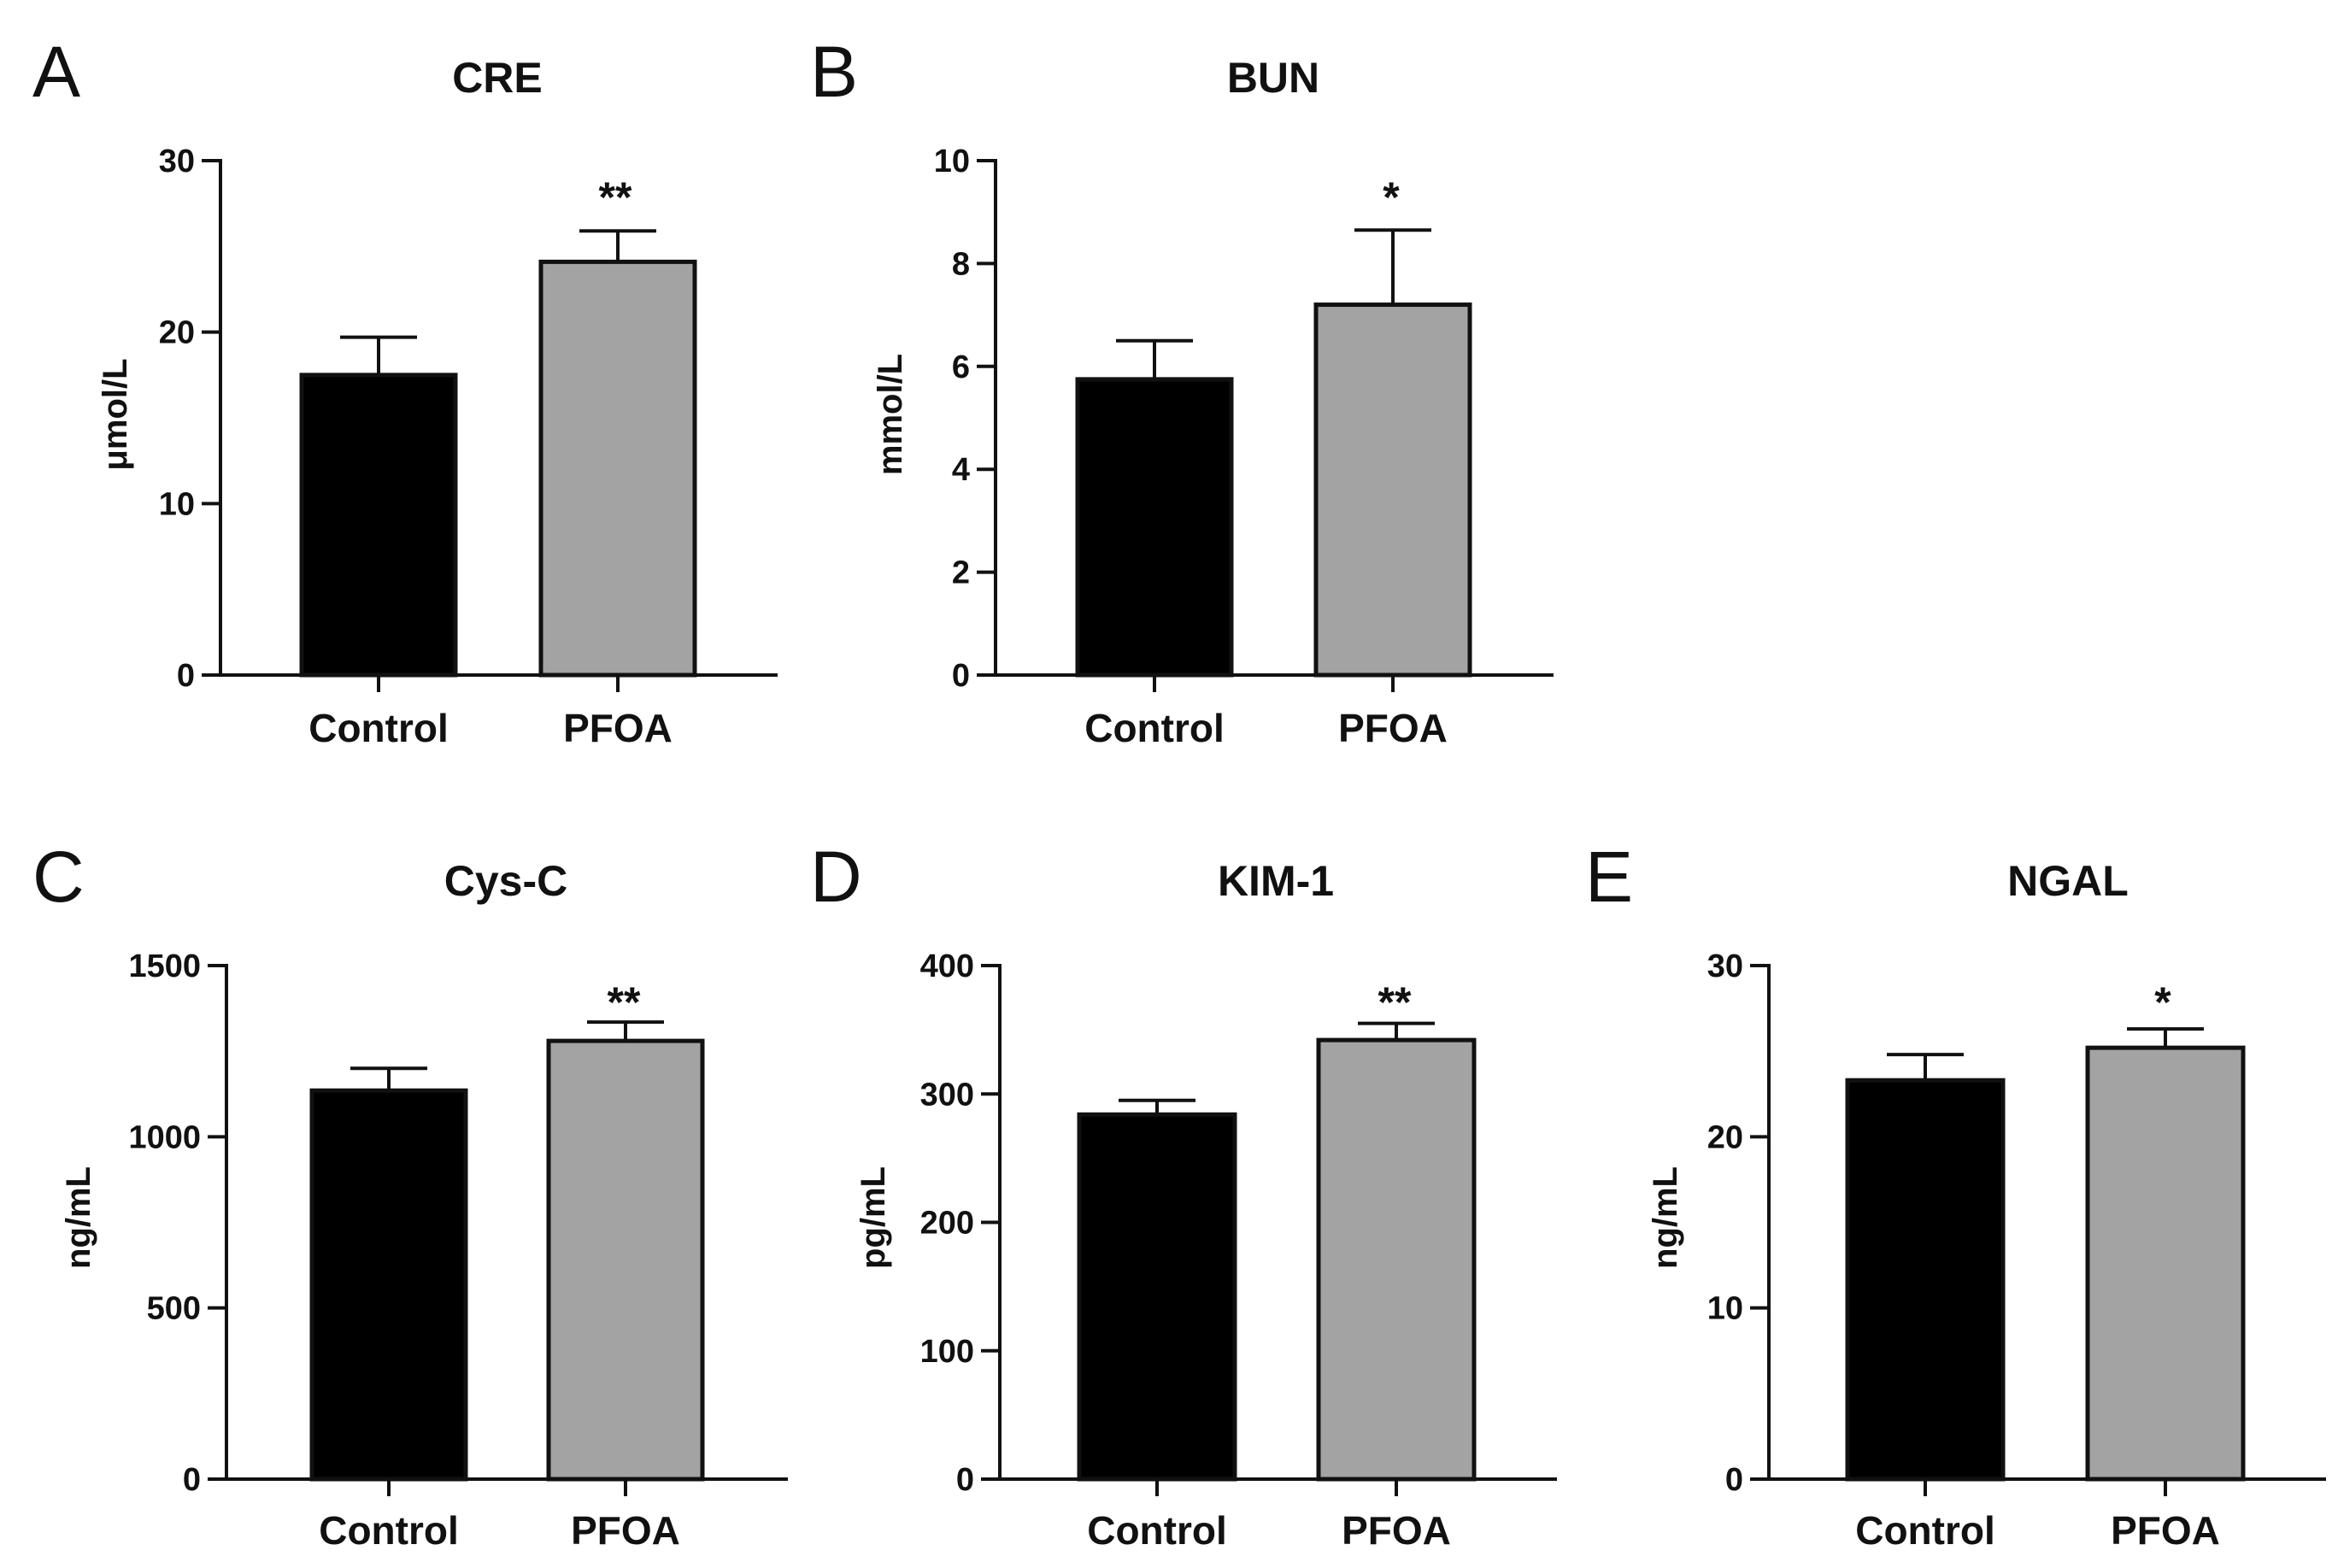  What do you see at coordinates (947, 966) in the screenshot?
I see `y-tick-label: 400` at bounding box center [947, 966].